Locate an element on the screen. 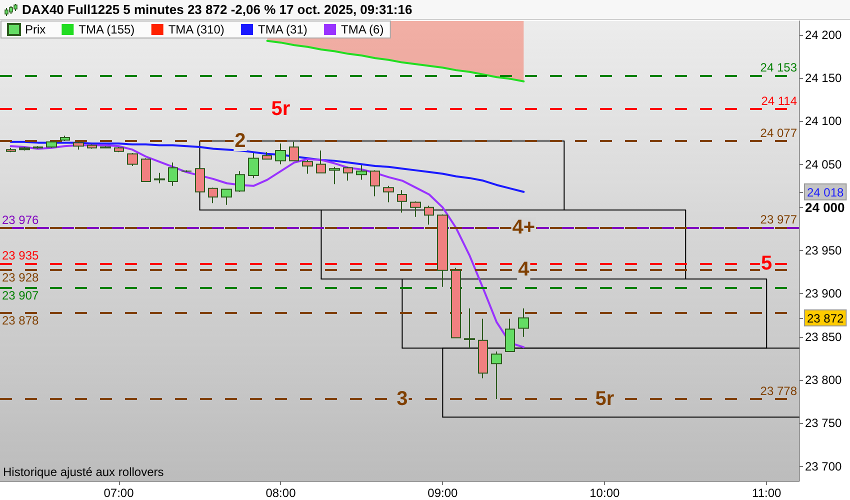  y-tick-label: 23 700 is located at coordinates (823, 466).